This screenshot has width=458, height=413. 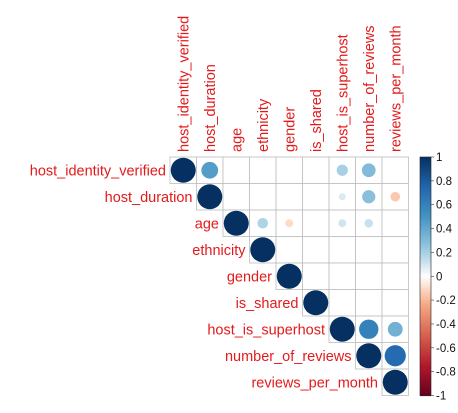 What do you see at coordinates (219, 251) in the screenshot?
I see `row-label-ethnicity: ethnicity` at bounding box center [219, 251].